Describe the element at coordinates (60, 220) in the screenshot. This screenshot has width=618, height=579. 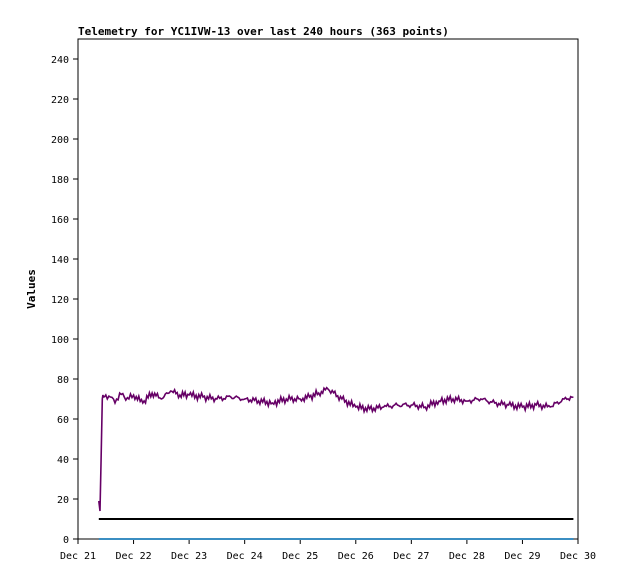
I see `y-tick-label: 160` at that location.